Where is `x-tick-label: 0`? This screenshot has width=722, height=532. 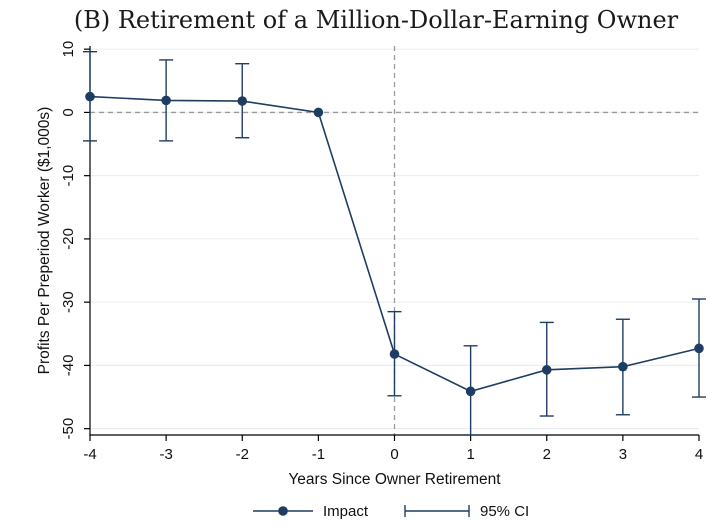
x-tick-label: 0 is located at coordinates (394, 454).